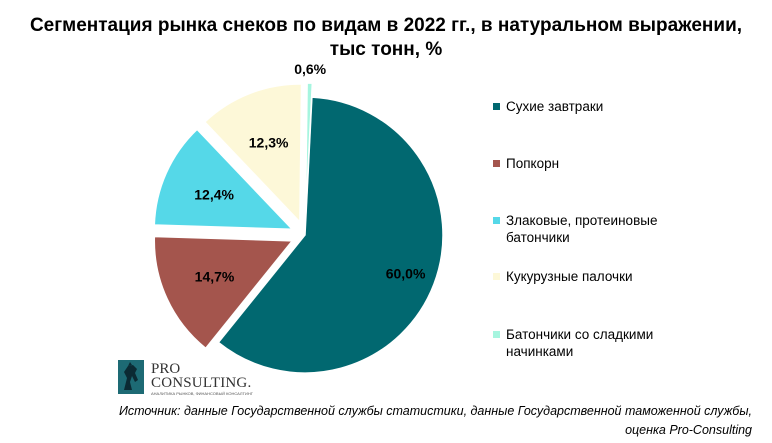 Image resolution: width=772 pixels, height=443 pixels. Describe the element at coordinates (215, 277) in the screenshot. I see `data-label-popcorn: 14,7%` at that location.